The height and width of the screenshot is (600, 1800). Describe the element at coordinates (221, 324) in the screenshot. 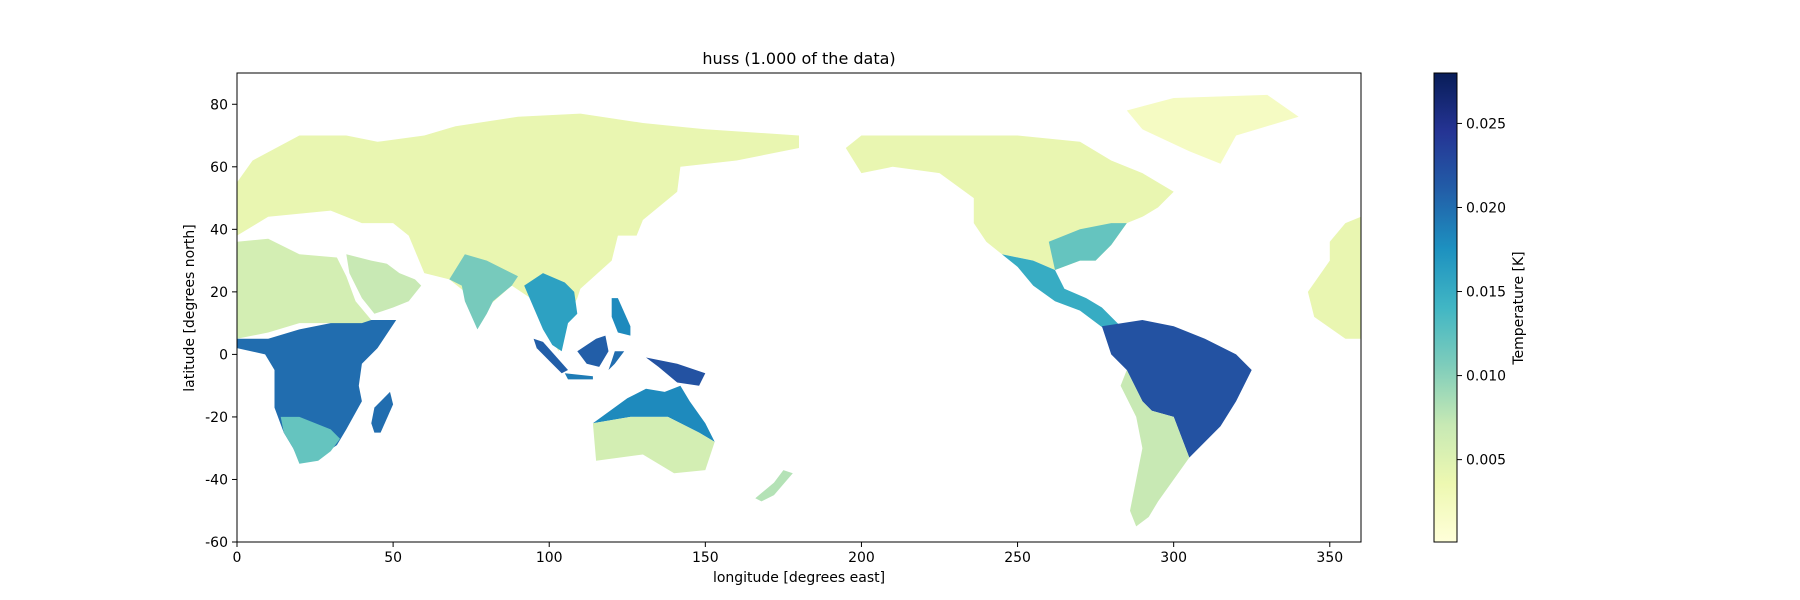

I see `y-axis-ticks: 80 60 40 20 0 -20 -40 -60` at that location.